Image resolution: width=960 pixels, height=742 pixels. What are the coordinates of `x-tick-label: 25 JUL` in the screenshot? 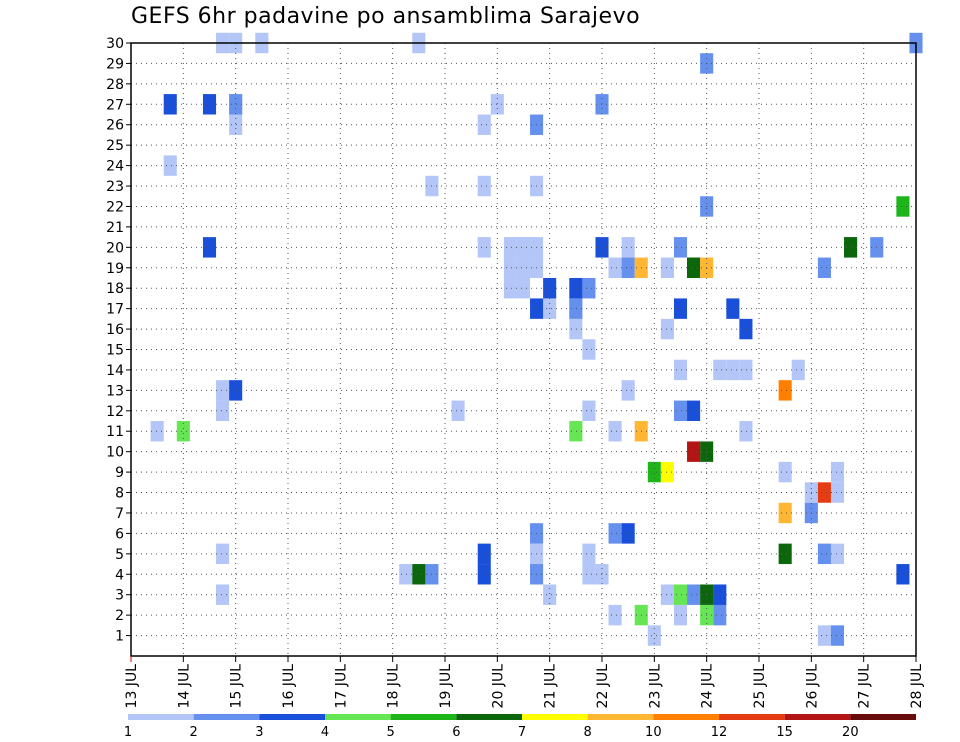 It's located at (760, 686).